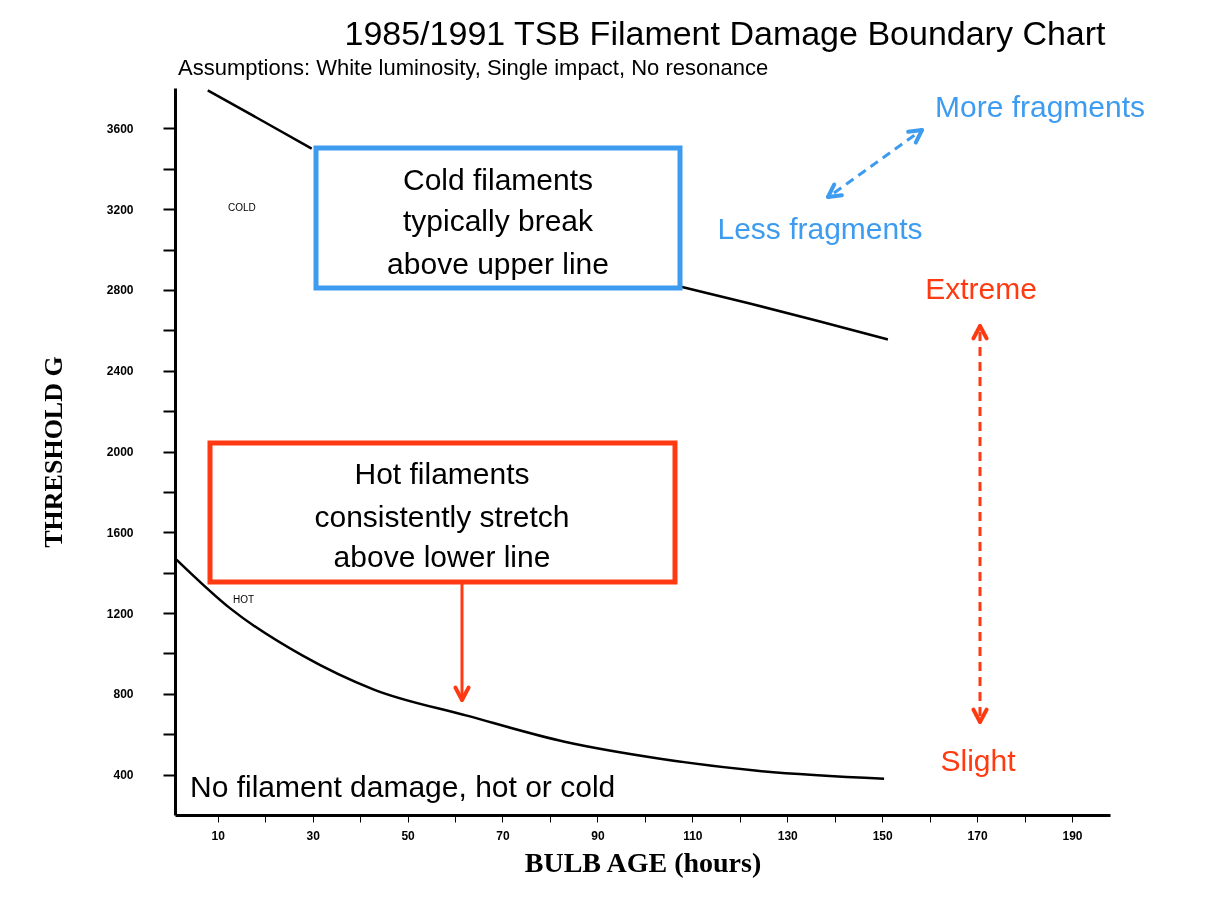  What do you see at coordinates (313, 835) in the screenshot?
I see `x-tick-label: 30` at bounding box center [313, 835].